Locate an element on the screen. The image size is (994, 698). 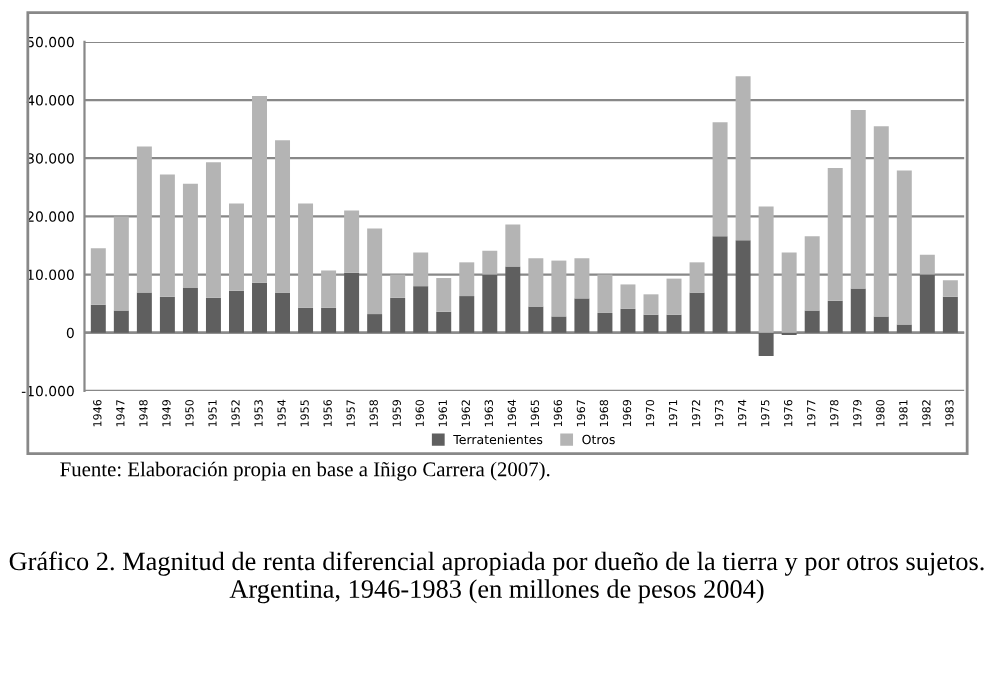
text: Gráfico 2. Magnitud de renta diferencial apropiada por dueño de la tierra y por otros sujetos. Argentina, 1946-1983 (en millones de pesos 2004) is located at coordinates (496, 577).